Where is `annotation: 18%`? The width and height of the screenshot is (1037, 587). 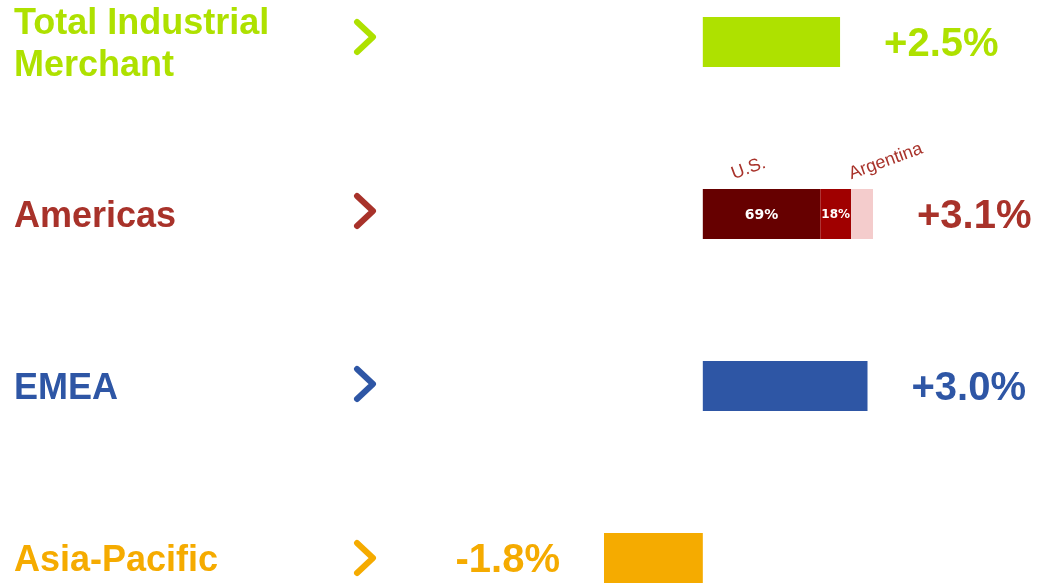
annotation: 18% is located at coordinates (836, 214).